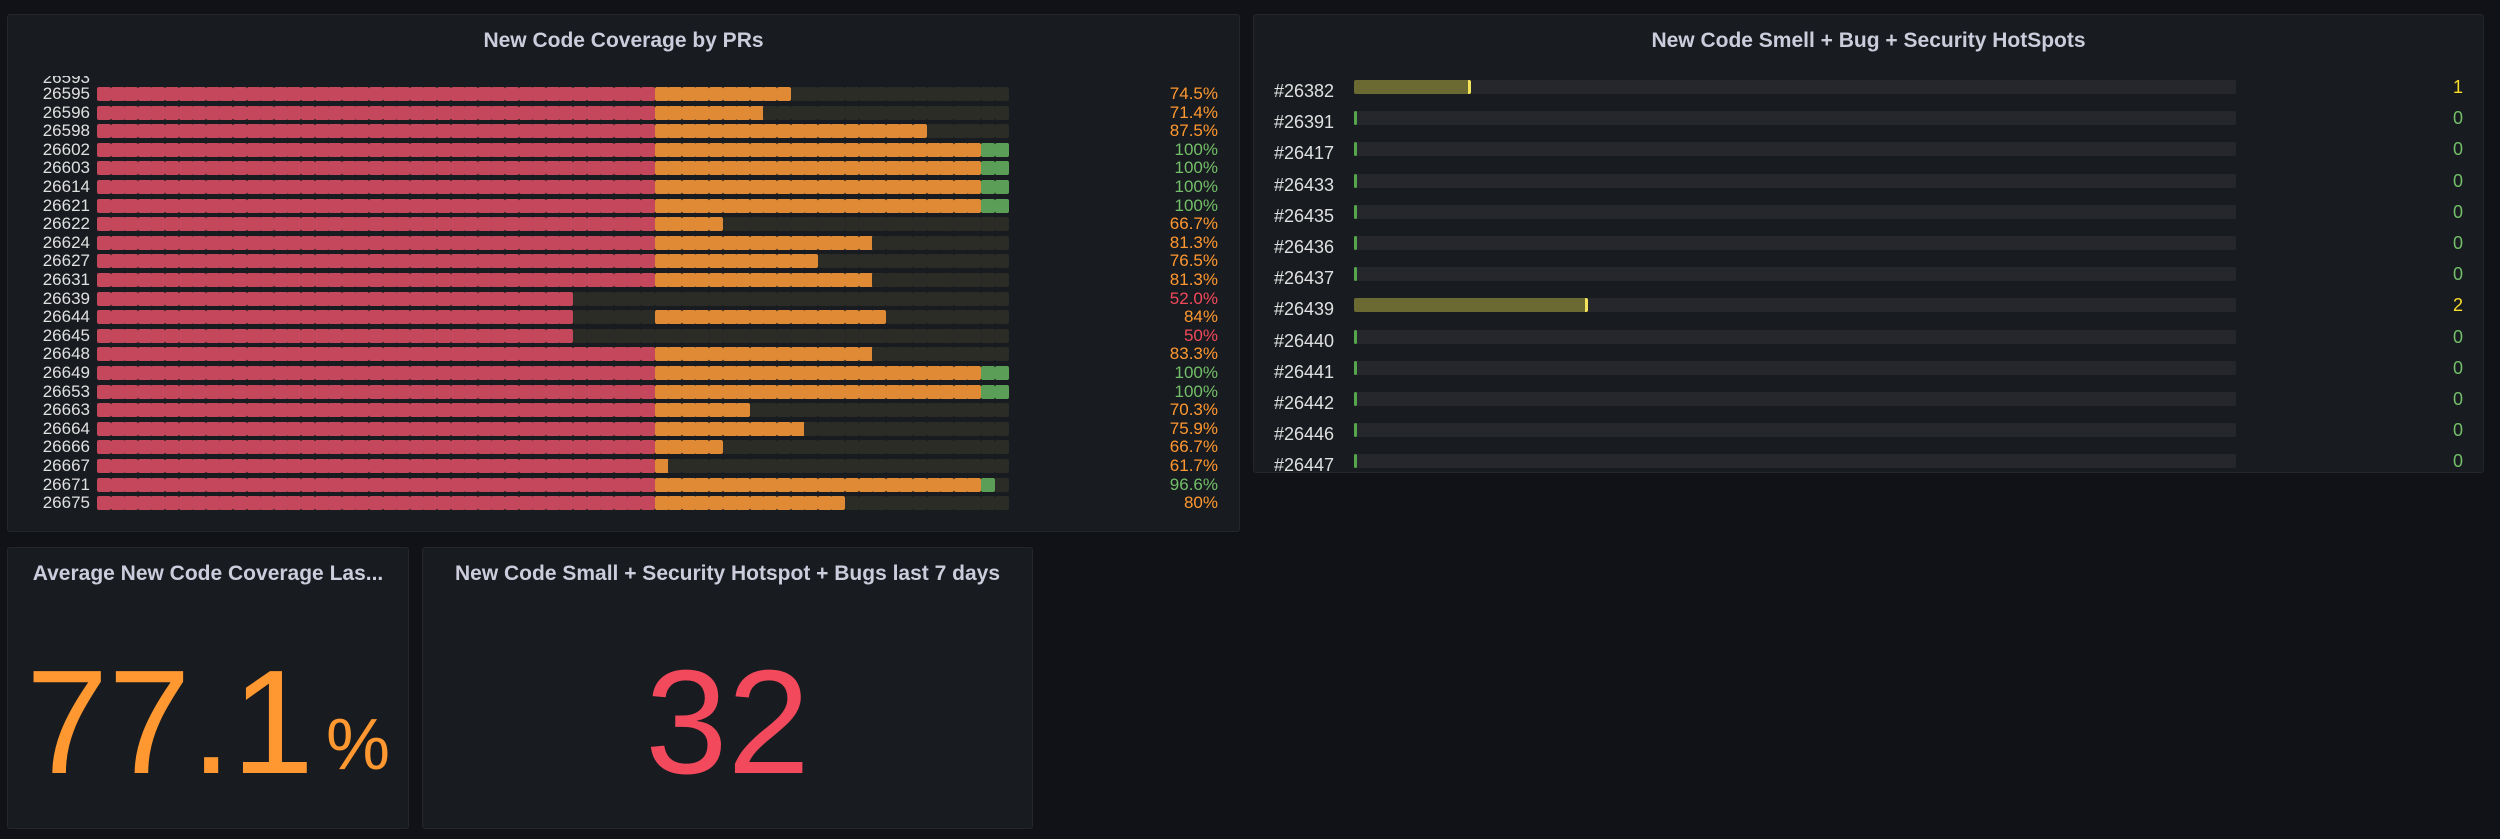 The image size is (2500, 839). I want to click on coverage-panel-title: New Code Coverage by PRs, so click(623, 40).